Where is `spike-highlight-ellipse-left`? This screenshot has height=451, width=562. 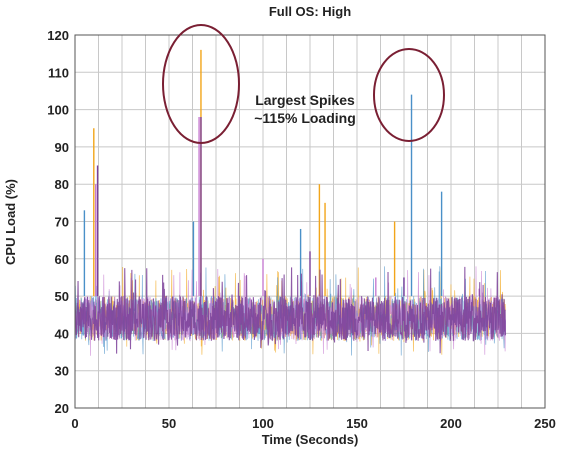 spike-highlight-ellipse-left is located at coordinates (201, 84).